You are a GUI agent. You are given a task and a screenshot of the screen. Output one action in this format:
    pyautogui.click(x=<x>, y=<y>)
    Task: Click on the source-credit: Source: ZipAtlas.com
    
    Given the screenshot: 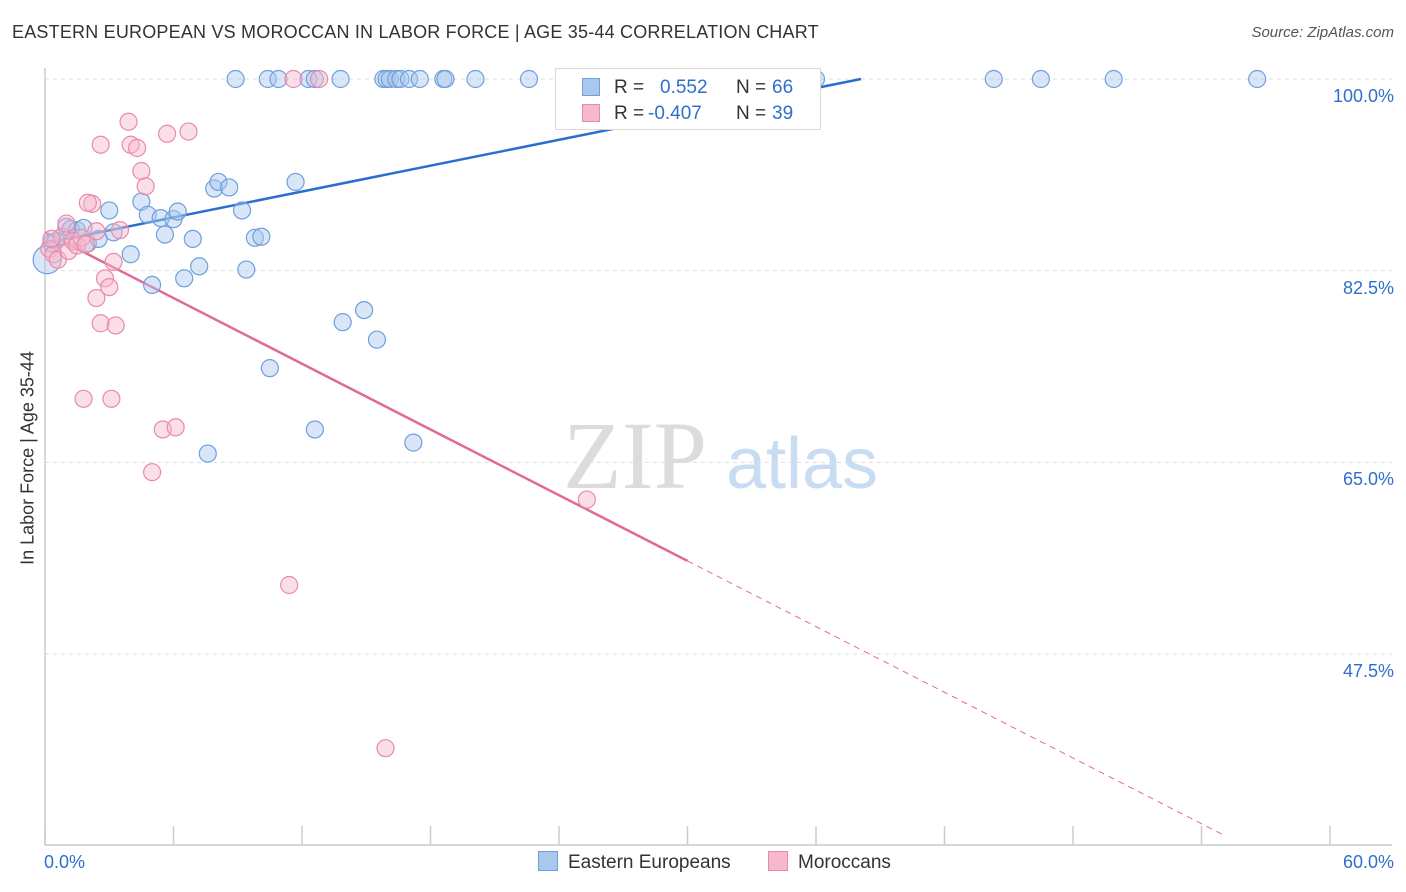 What is the action you would take?
    pyautogui.click(x=1322, y=32)
    